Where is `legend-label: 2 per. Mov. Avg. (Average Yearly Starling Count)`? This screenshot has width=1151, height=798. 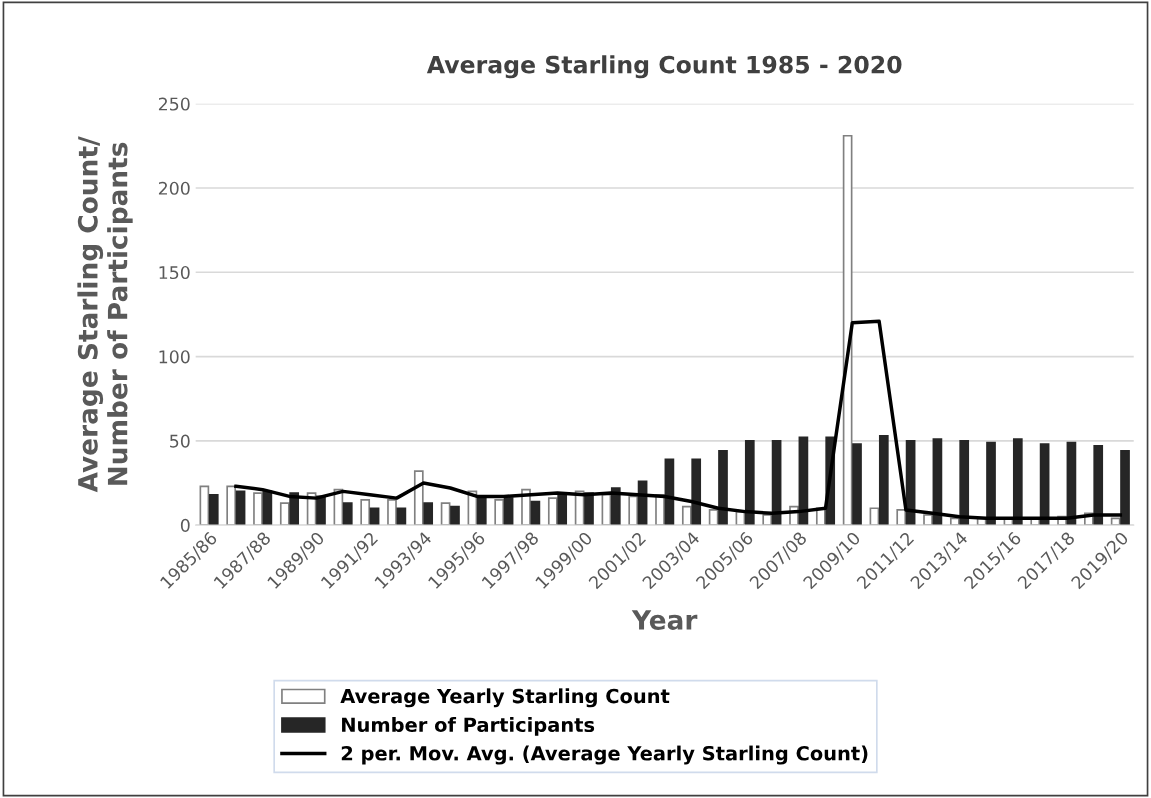 legend-label: 2 per. Mov. Avg. (Average Yearly Starling Count) is located at coordinates (604, 755).